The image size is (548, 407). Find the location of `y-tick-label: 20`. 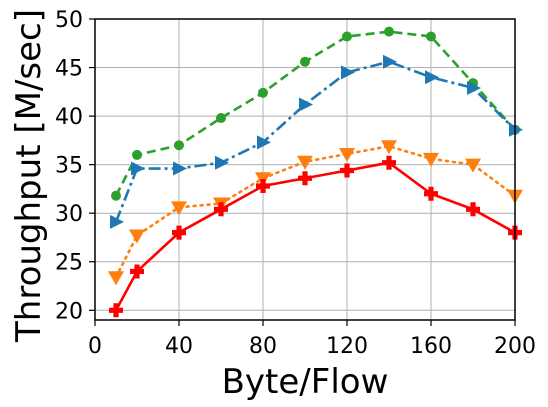

y-tick-label: 20 is located at coordinates (69, 311).